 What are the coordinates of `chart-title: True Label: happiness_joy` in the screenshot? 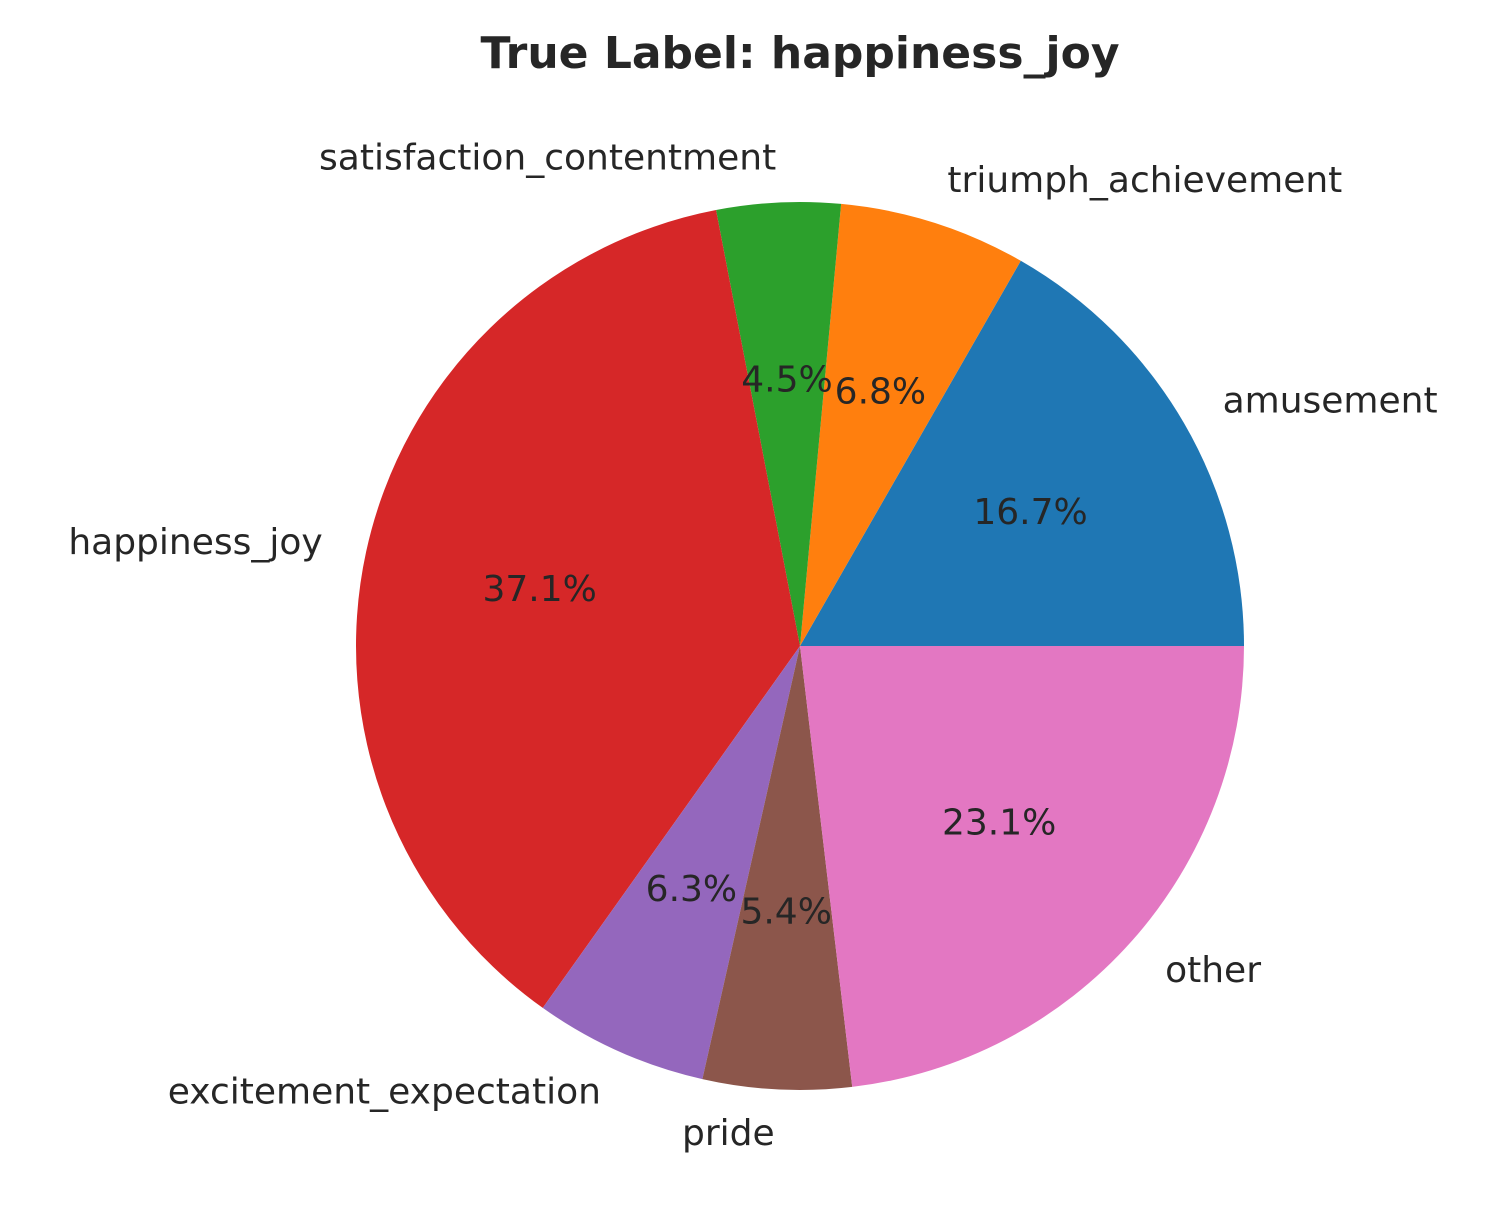 It's located at (799, 53).